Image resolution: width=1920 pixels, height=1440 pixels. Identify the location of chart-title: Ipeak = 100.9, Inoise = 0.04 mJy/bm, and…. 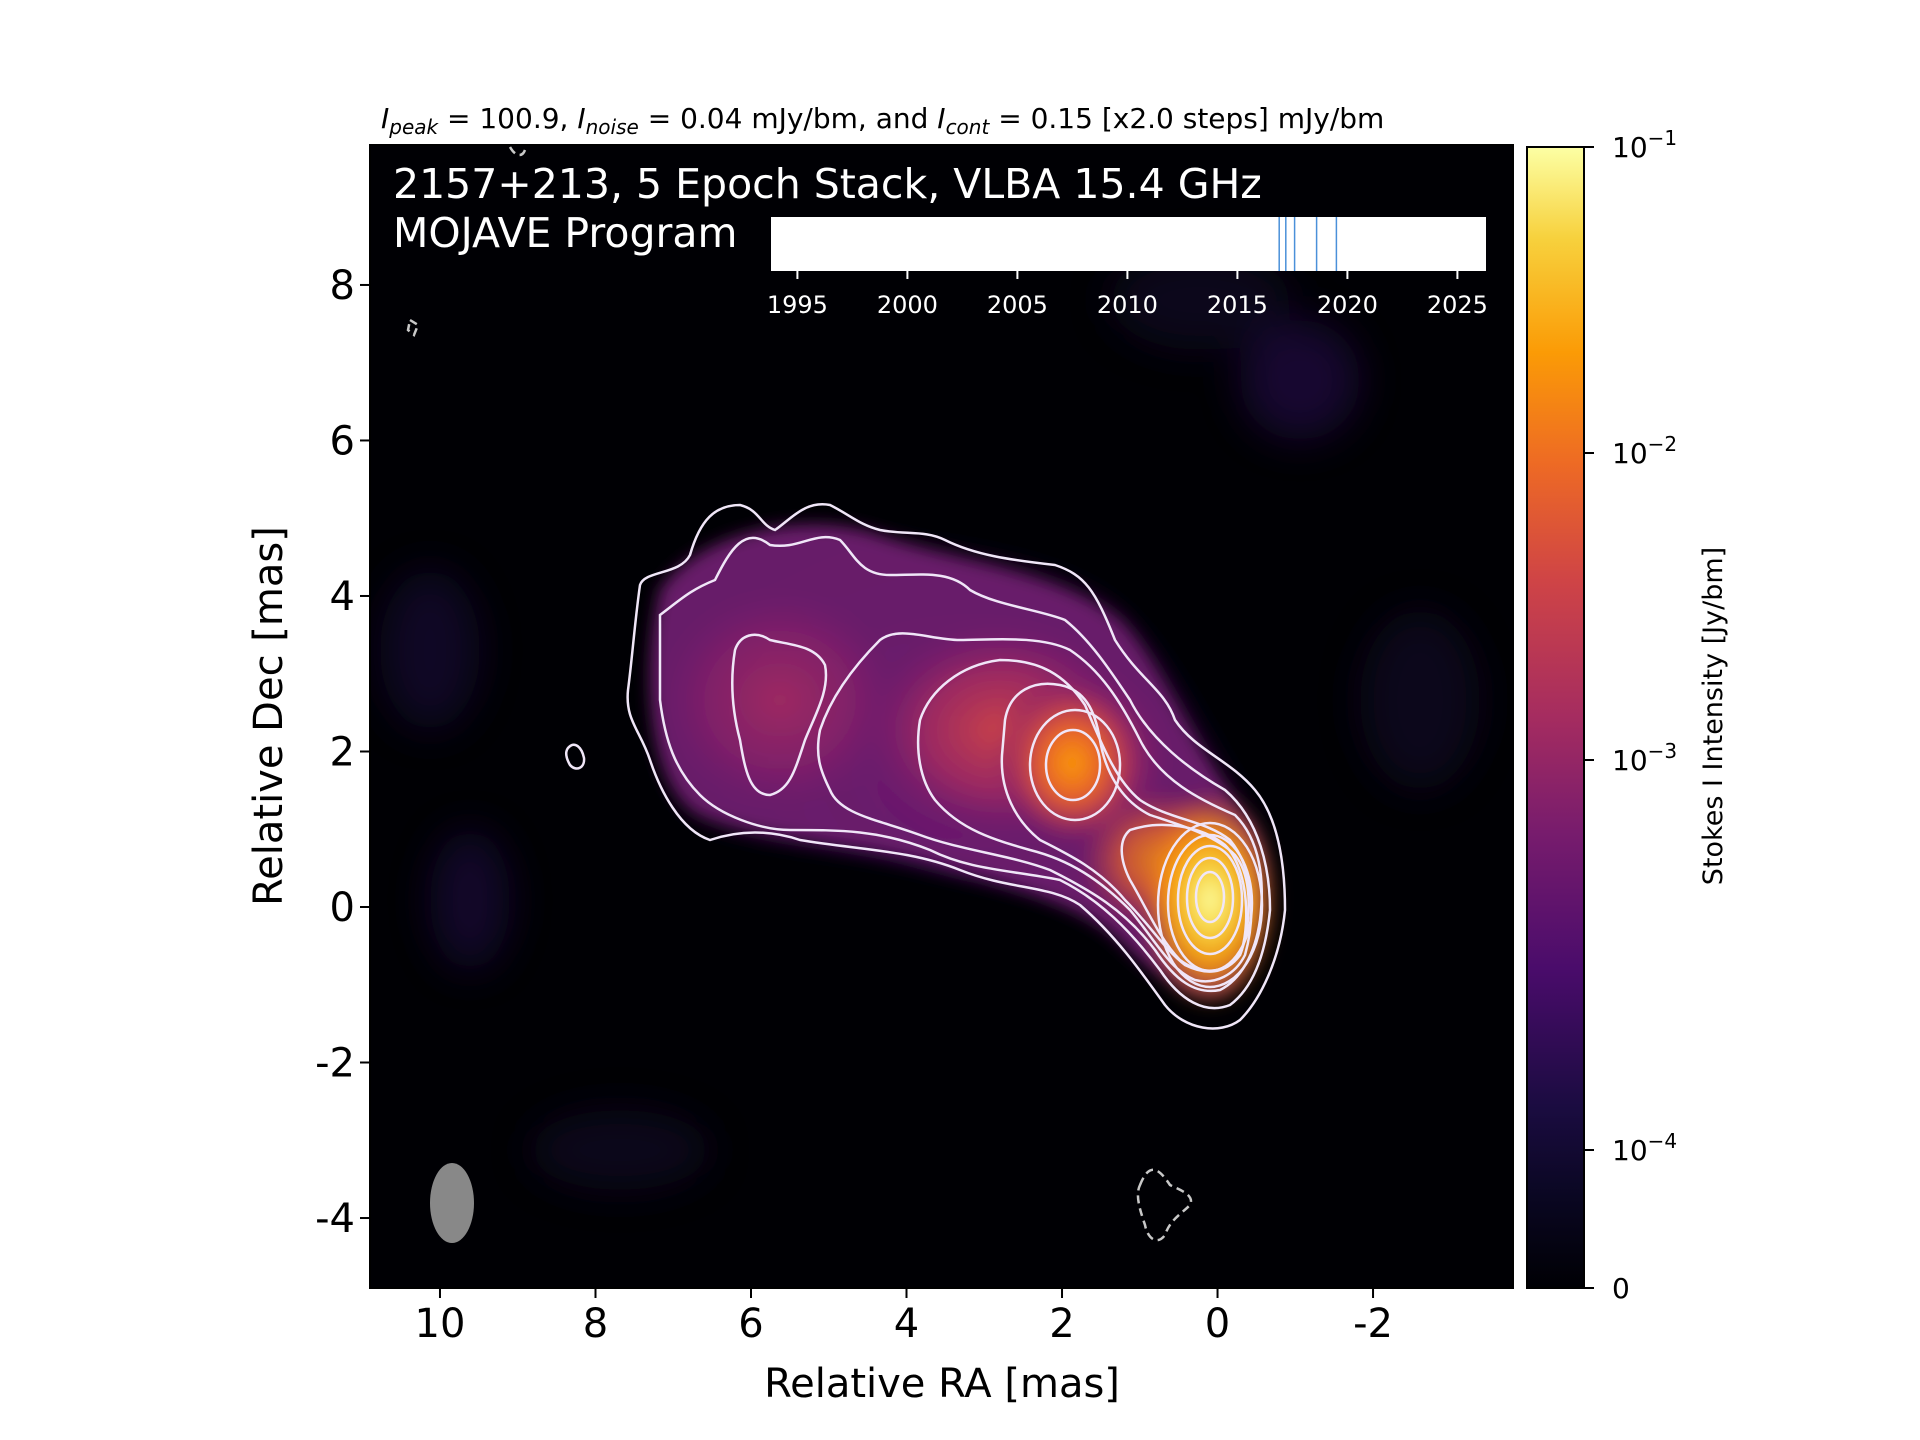
(882, 120).